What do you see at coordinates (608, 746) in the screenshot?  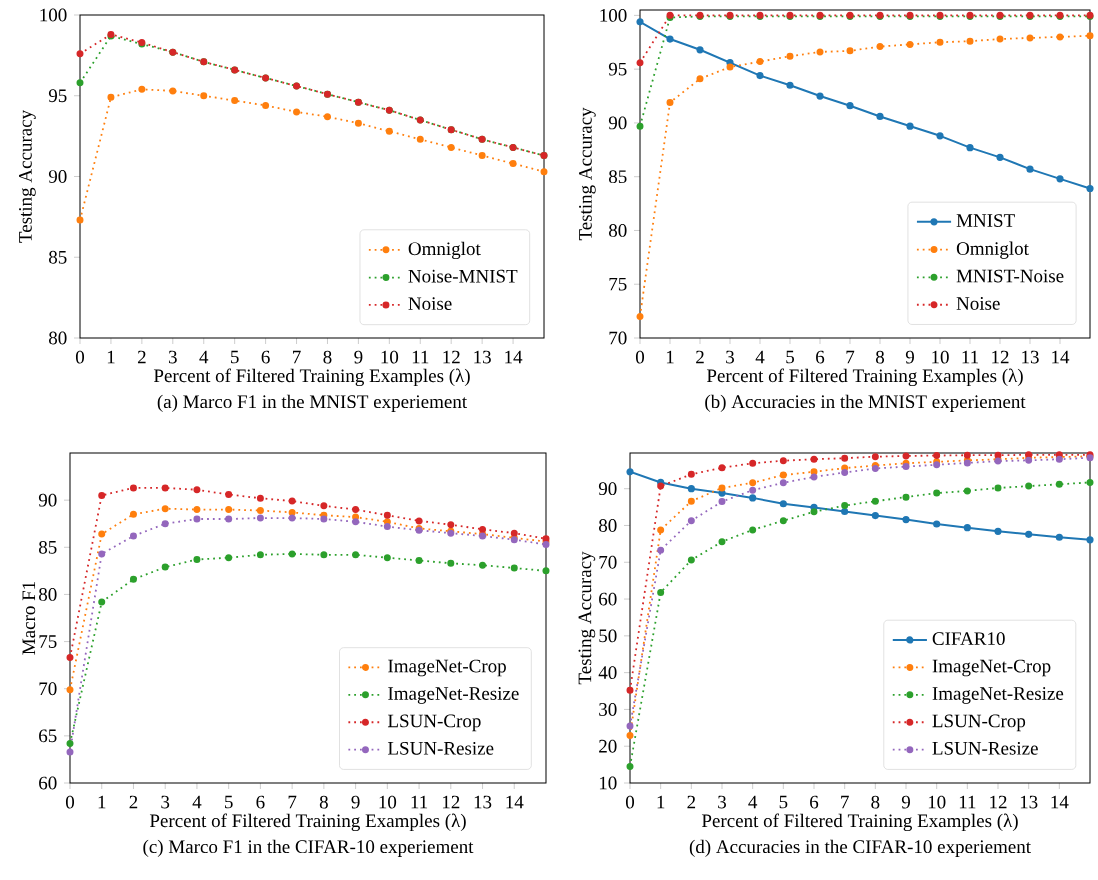 I see `y-tick-label: 20` at bounding box center [608, 746].